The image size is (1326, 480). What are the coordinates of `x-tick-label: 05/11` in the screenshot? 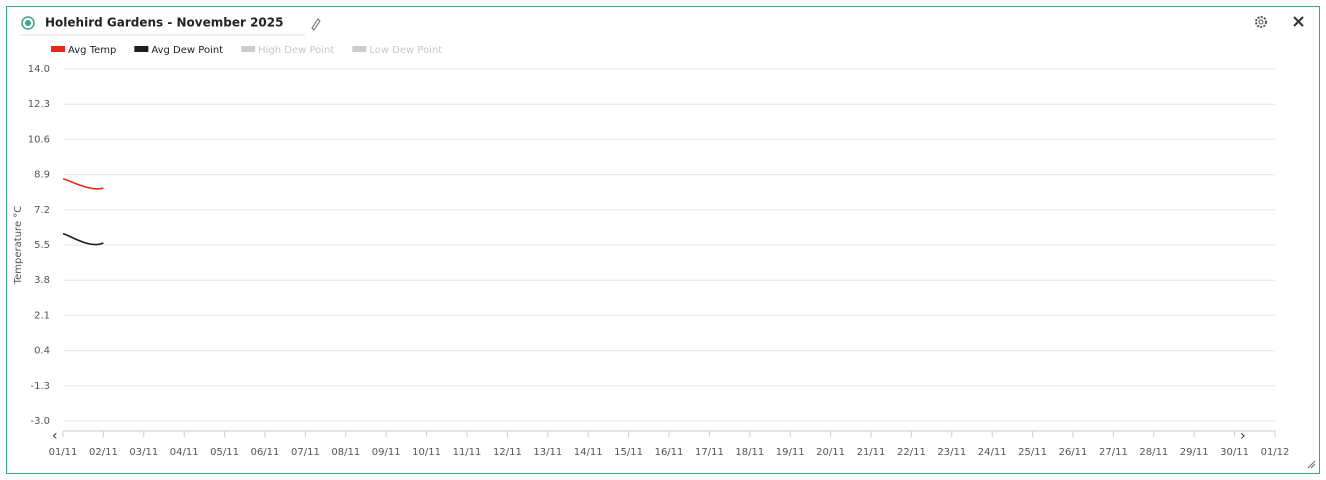 It's located at (224, 452).